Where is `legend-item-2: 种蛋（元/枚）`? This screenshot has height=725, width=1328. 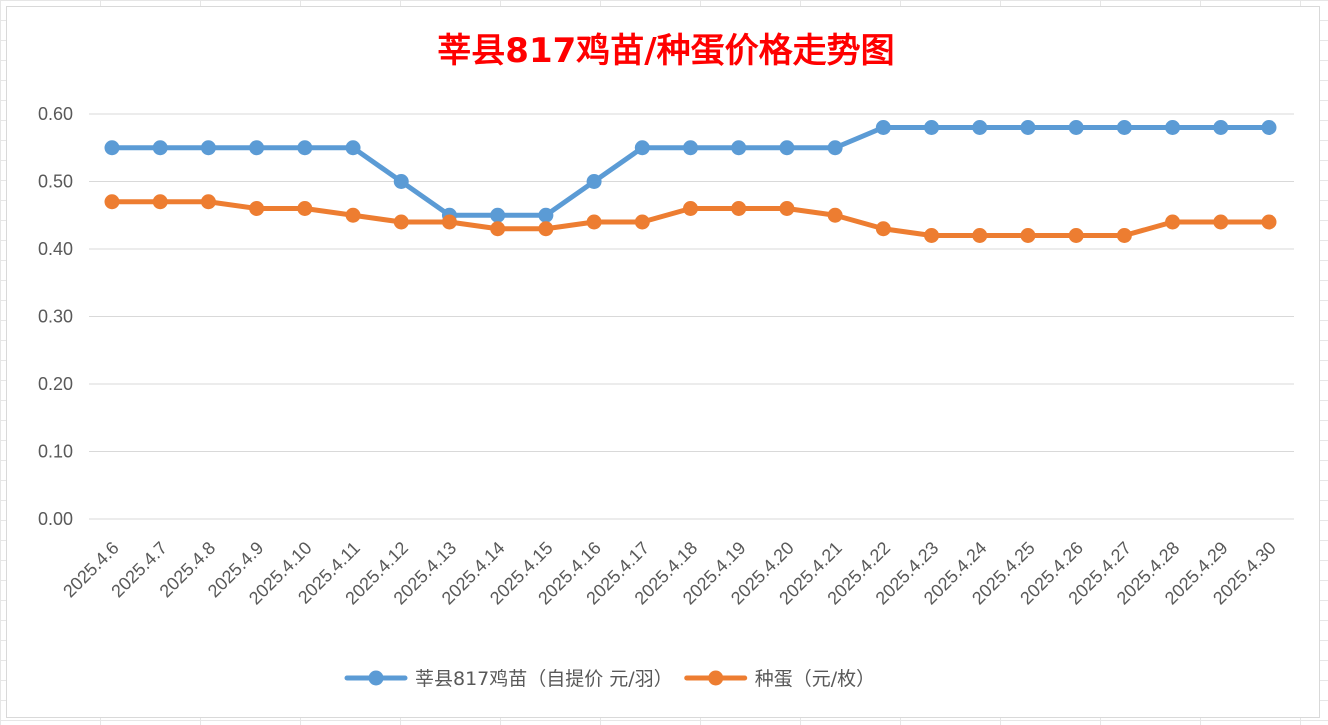
legend-item-2: 种蛋（元/枚） is located at coordinates (779, 679).